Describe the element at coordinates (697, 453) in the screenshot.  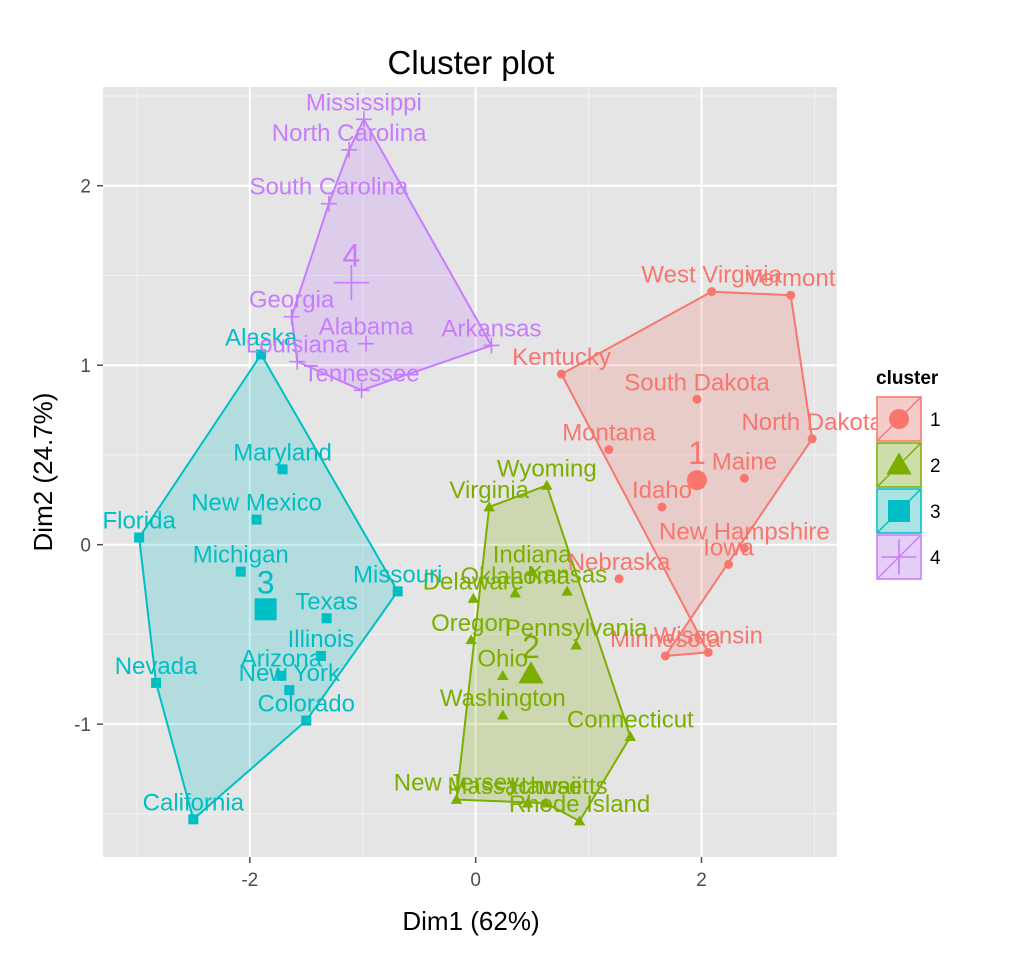
I see `cluster-1-centroid-label: 1` at that location.